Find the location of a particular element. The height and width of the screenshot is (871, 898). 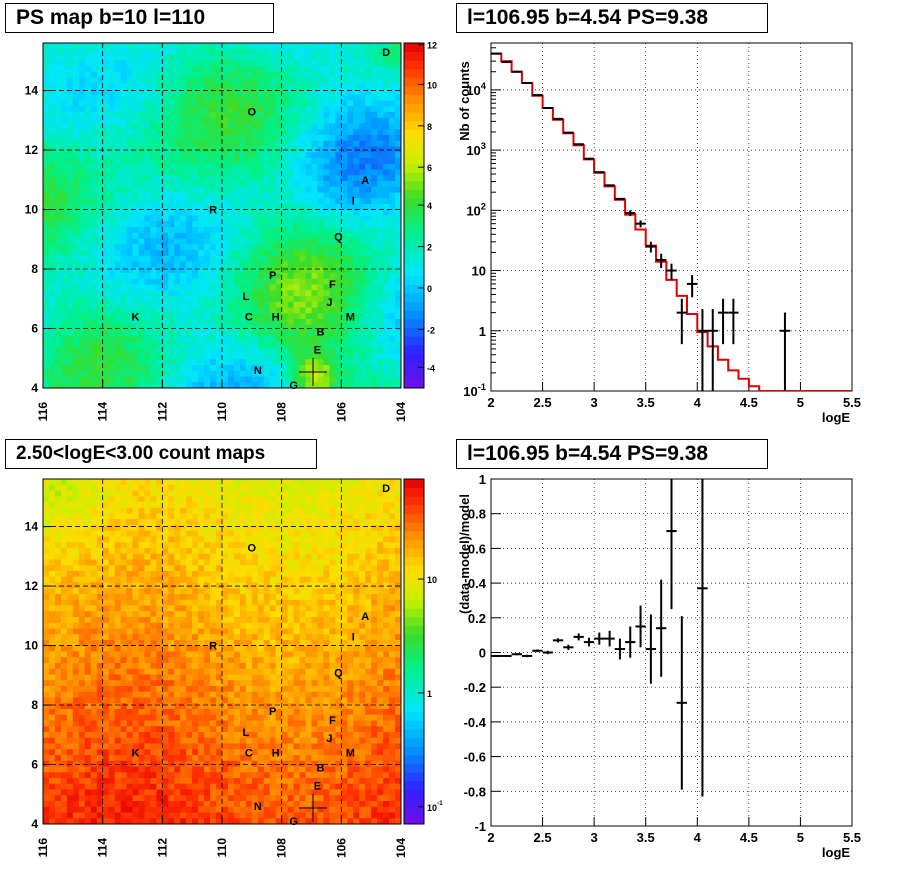

source-label-I: I is located at coordinates (353, 202).